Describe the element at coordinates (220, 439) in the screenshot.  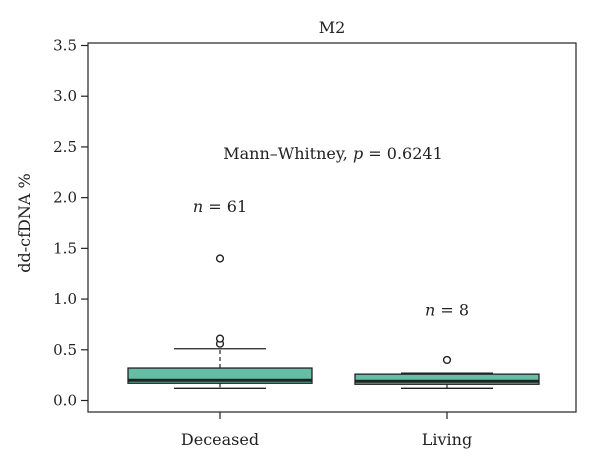
I see `x-category-label-0: Deceased` at that location.